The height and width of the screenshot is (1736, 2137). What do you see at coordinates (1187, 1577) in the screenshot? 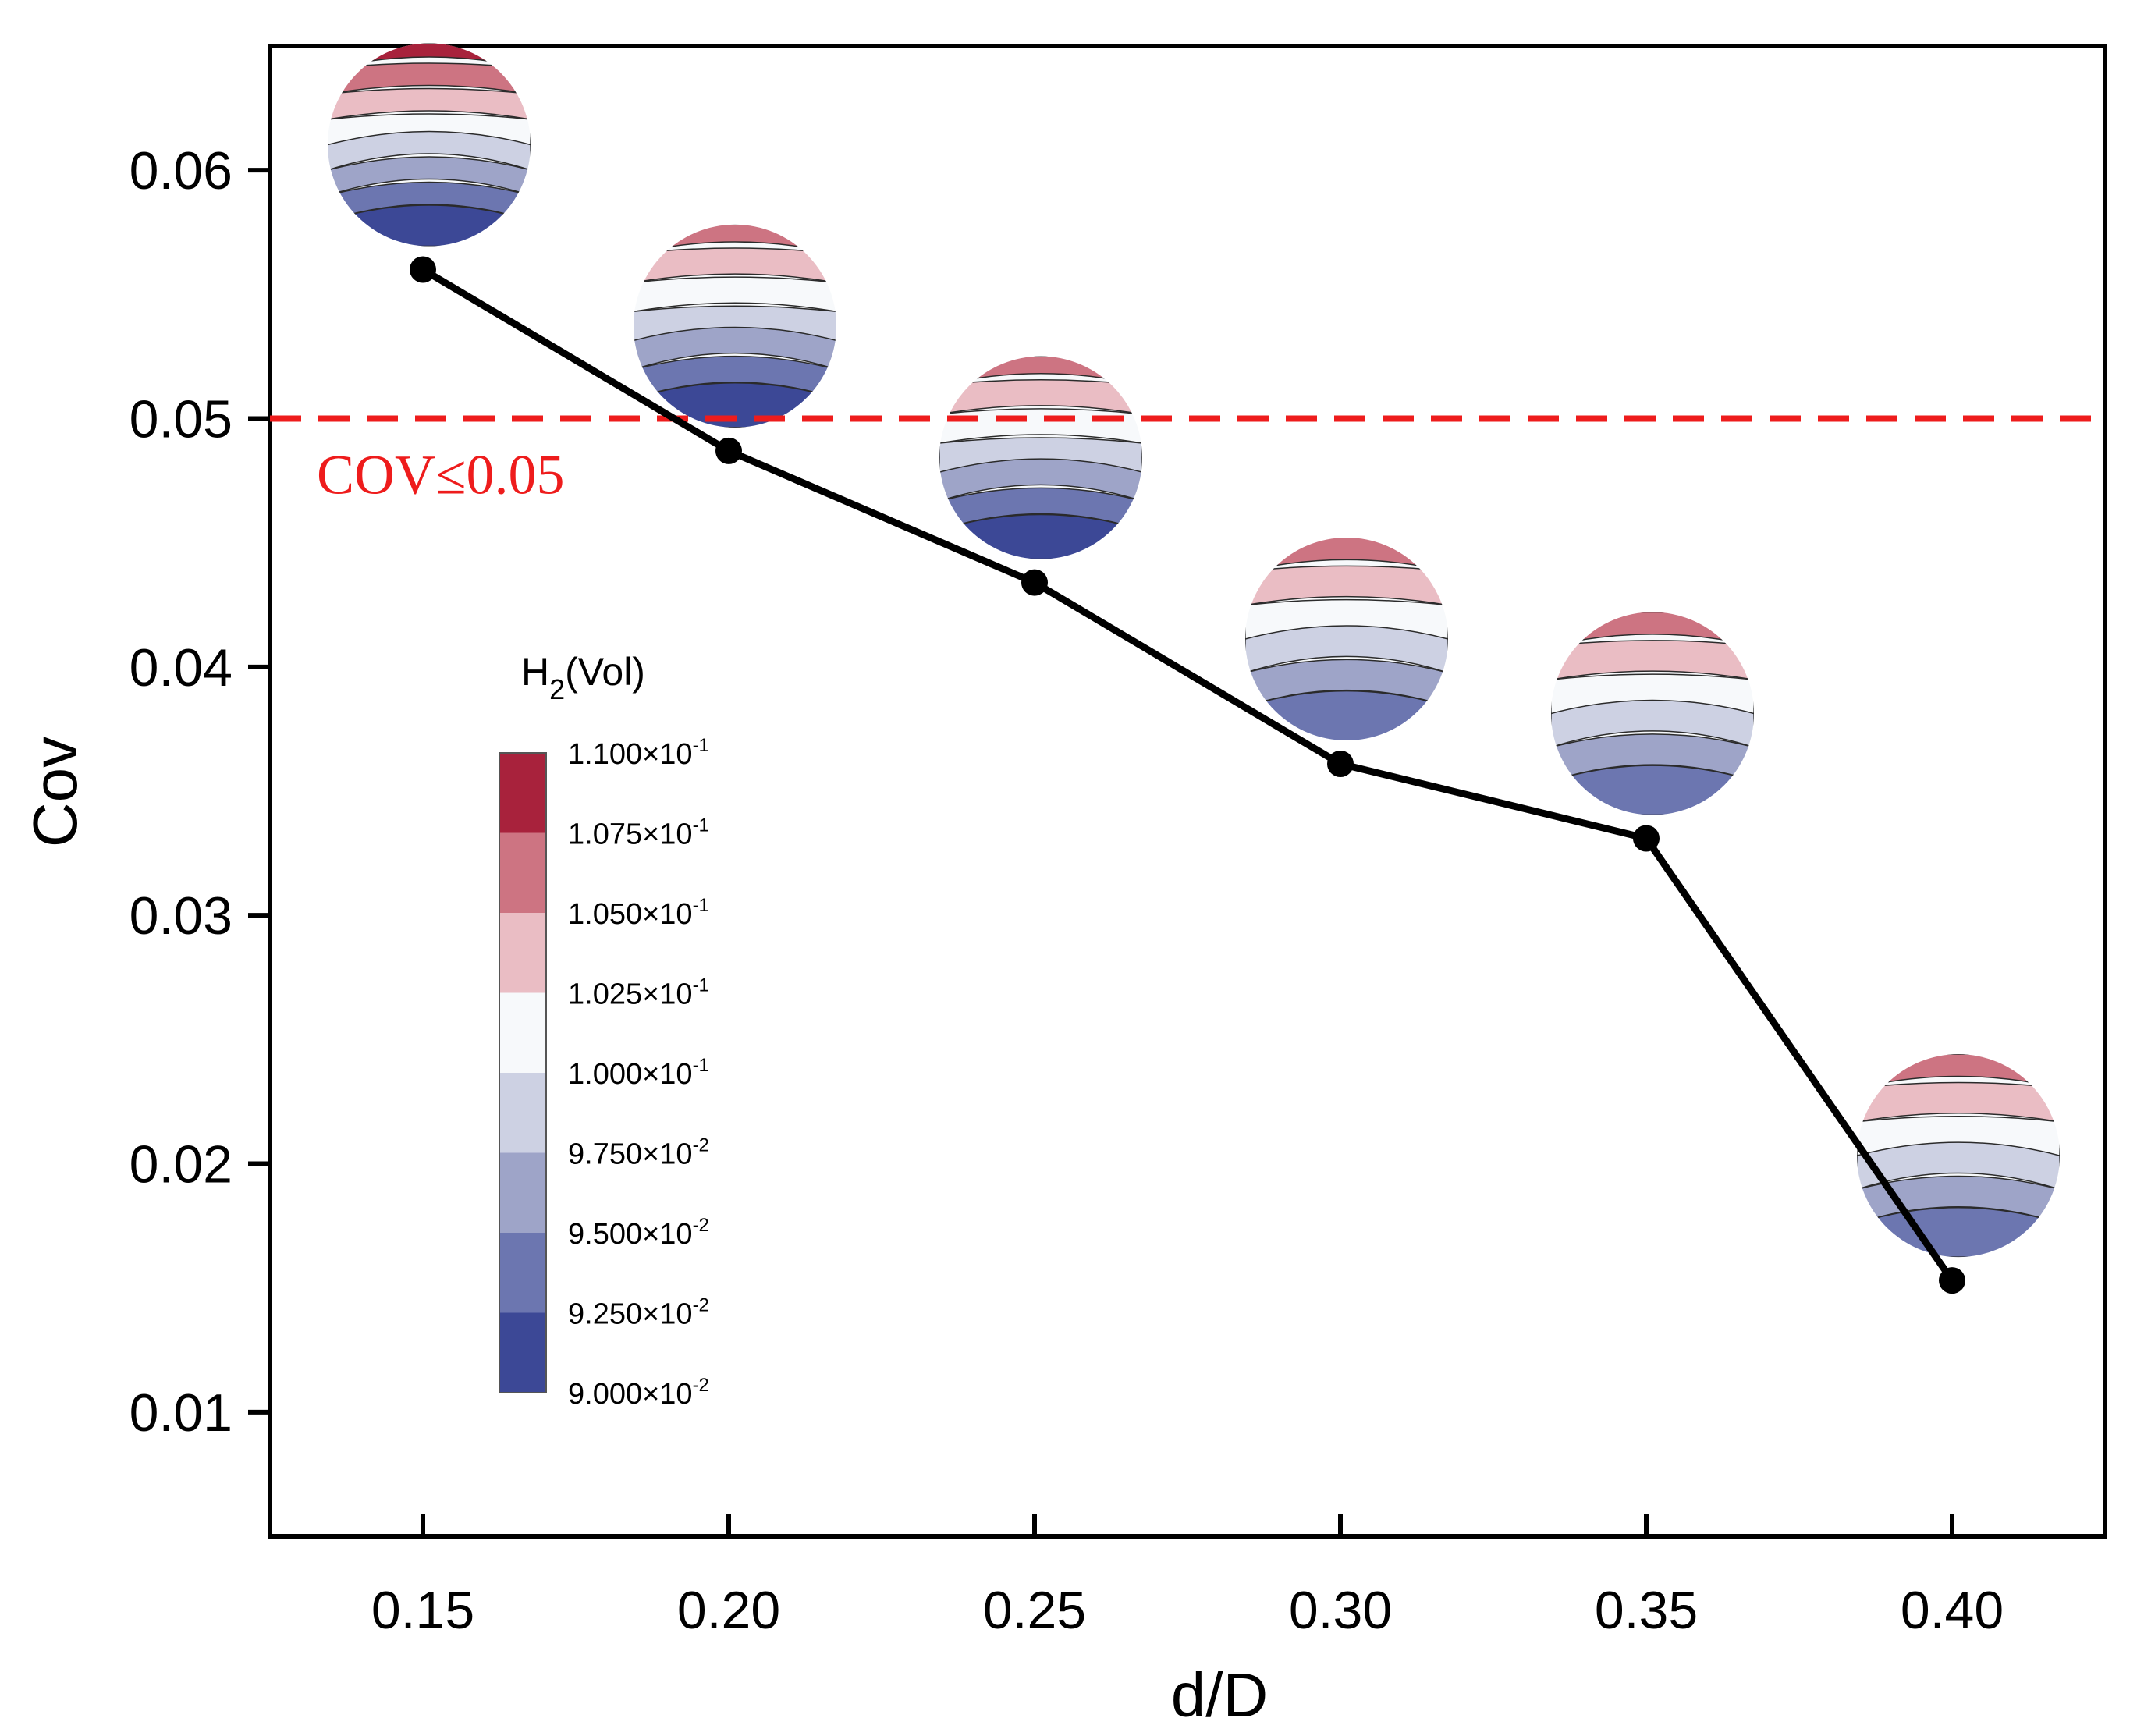
I see `x-ticks: 0.15 0.20 0.25 0.30 0.35 0.40` at bounding box center [1187, 1577].